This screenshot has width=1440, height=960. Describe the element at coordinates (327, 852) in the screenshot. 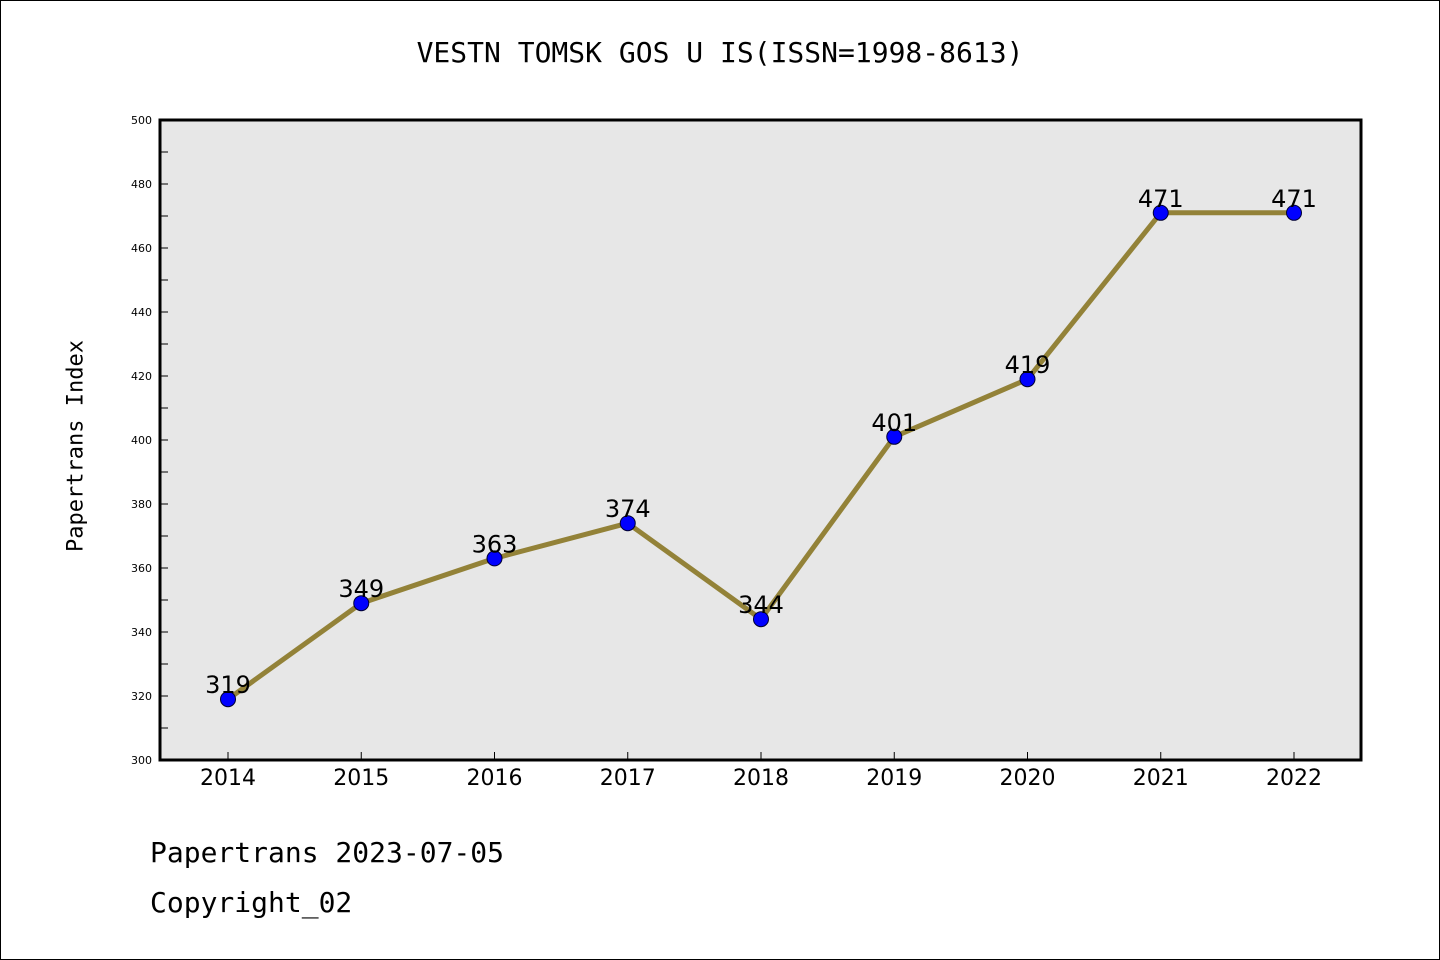

I see `footer-date: Papertrans 2023-07-05` at that location.